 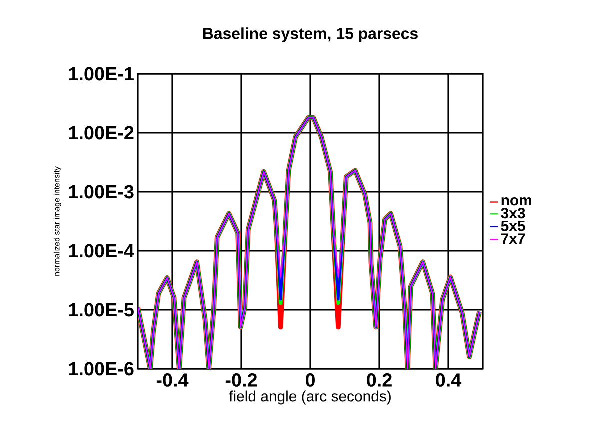 What do you see at coordinates (242, 380) in the screenshot?
I see `x-tick-label: -0.2` at bounding box center [242, 380].